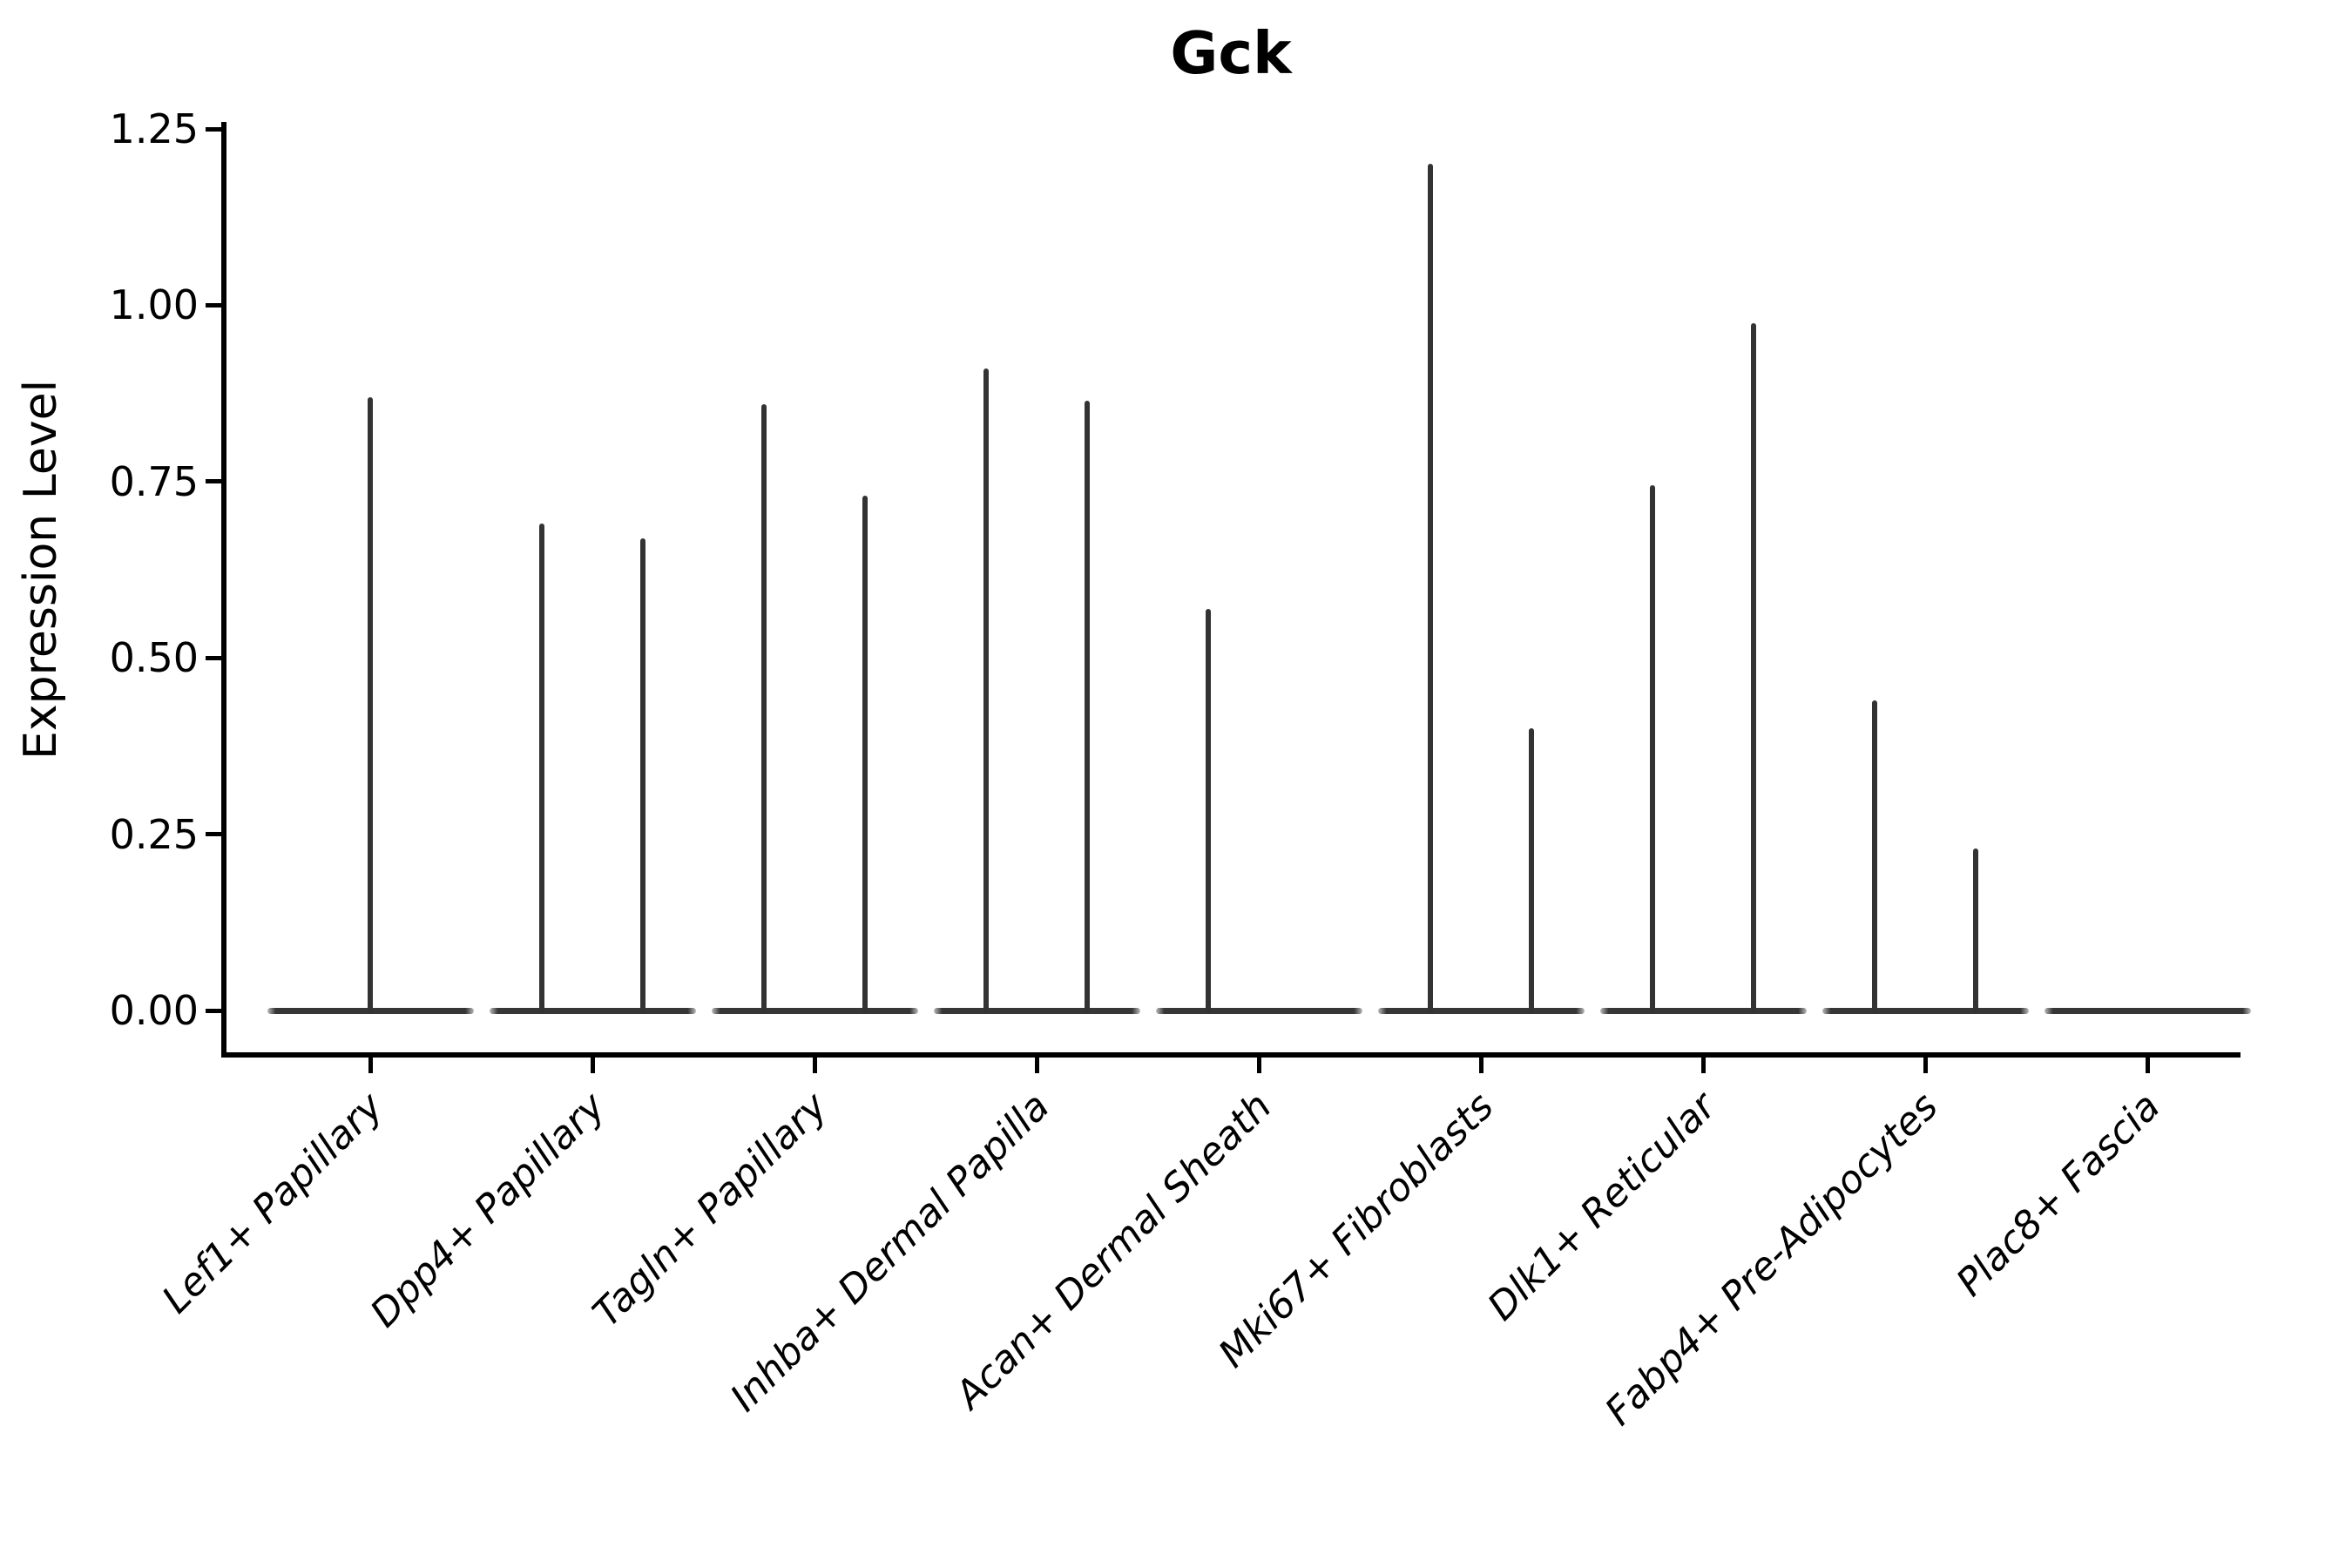 This screenshot has height=1568, width=2352. I want to click on bottom-spine, so click(1231, 1055).